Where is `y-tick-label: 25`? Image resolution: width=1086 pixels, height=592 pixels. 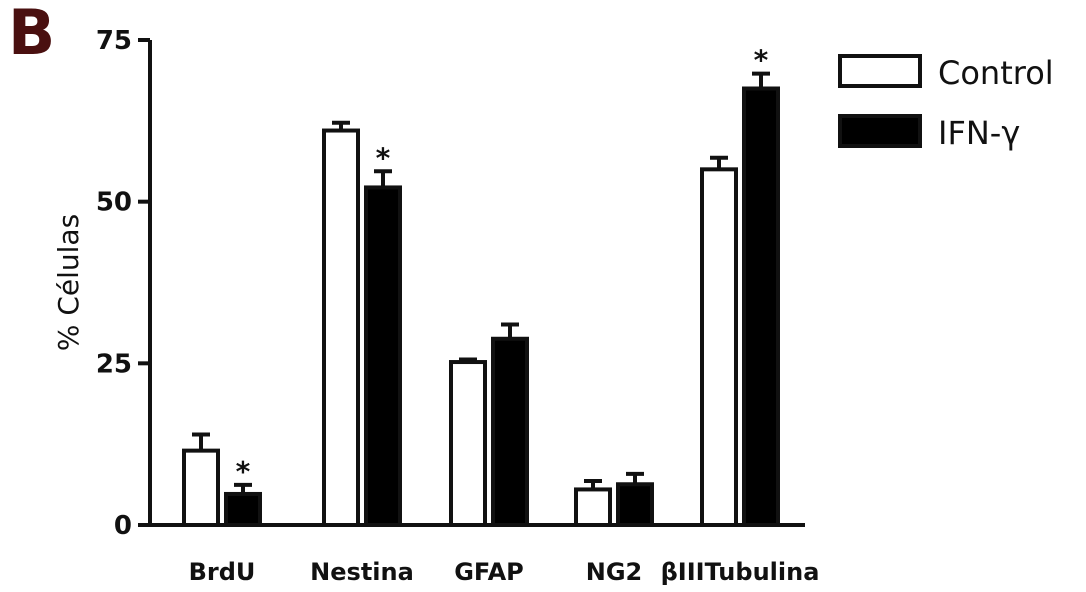
y-tick-label: 25 is located at coordinates (114, 364).